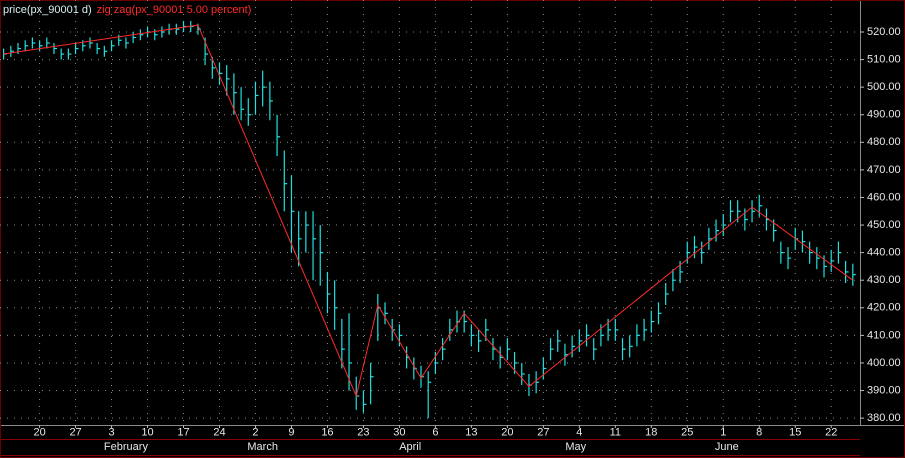 Image resolution: width=905 pixels, height=458 pixels. Describe the element at coordinates (291, 432) in the screenshot. I see `x-tick-label: 9` at that location.